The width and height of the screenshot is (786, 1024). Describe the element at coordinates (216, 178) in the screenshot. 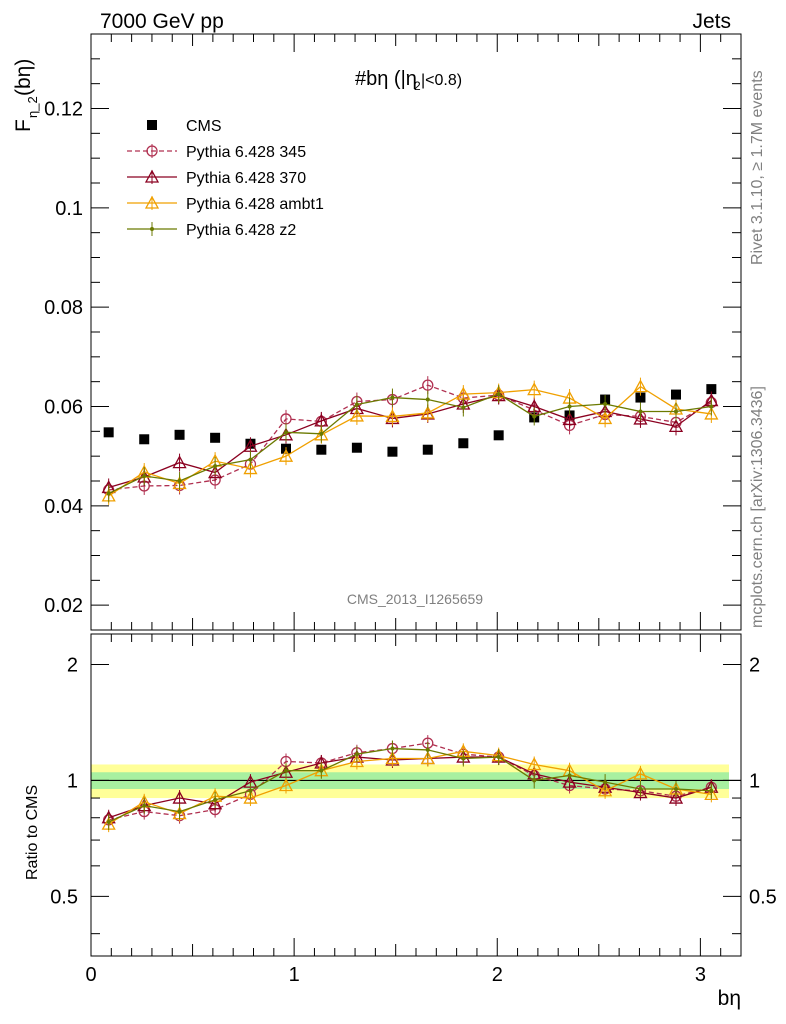

I see `legend-entry-pythia-370: Pythia 6.428 370` at that location.